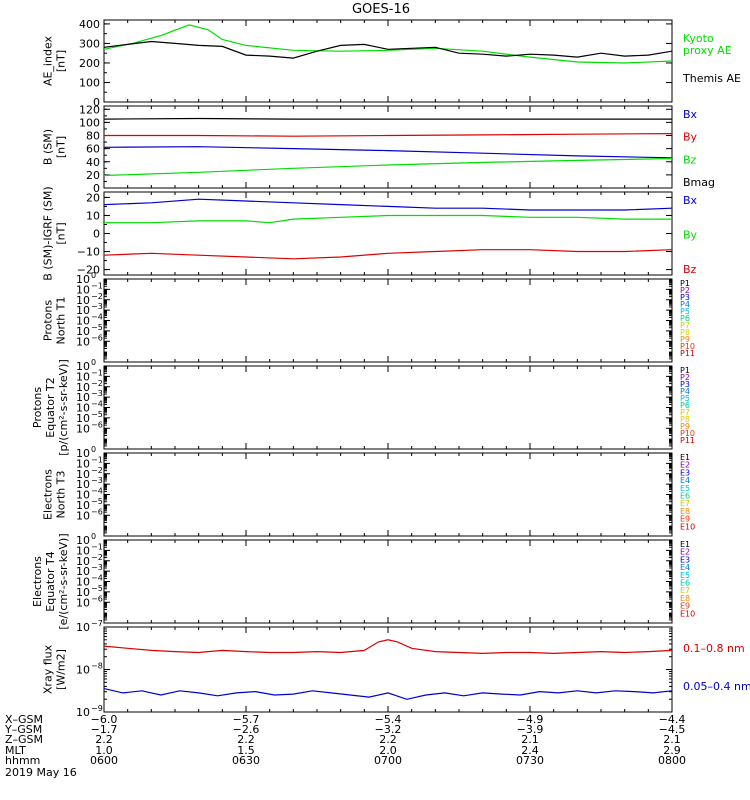 This screenshot has width=750, height=800. What do you see at coordinates (24, 739) in the screenshot?
I see `footer-row-label: Z–GSM` at bounding box center [24, 739].